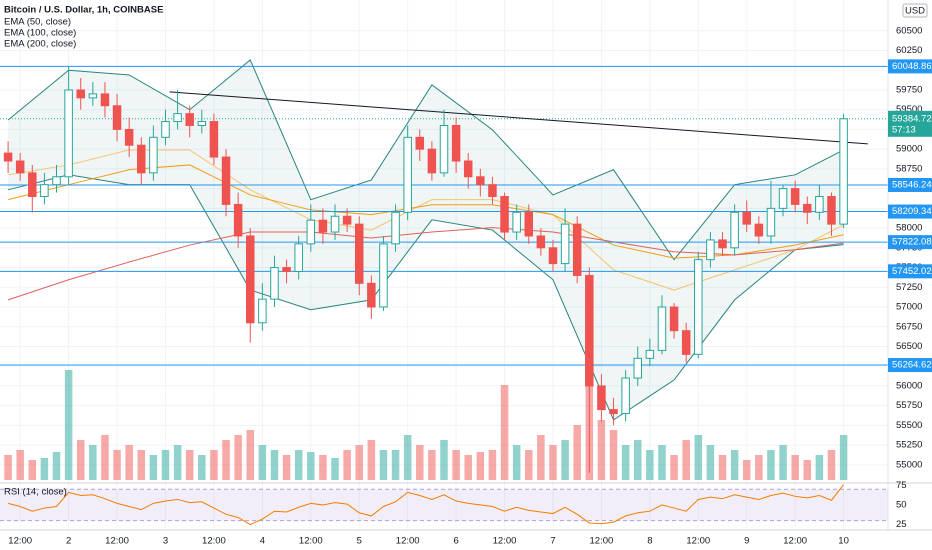 This screenshot has width=932, height=550. What do you see at coordinates (909, 149) in the screenshot?
I see `y-tick-label: 59000` at bounding box center [909, 149].